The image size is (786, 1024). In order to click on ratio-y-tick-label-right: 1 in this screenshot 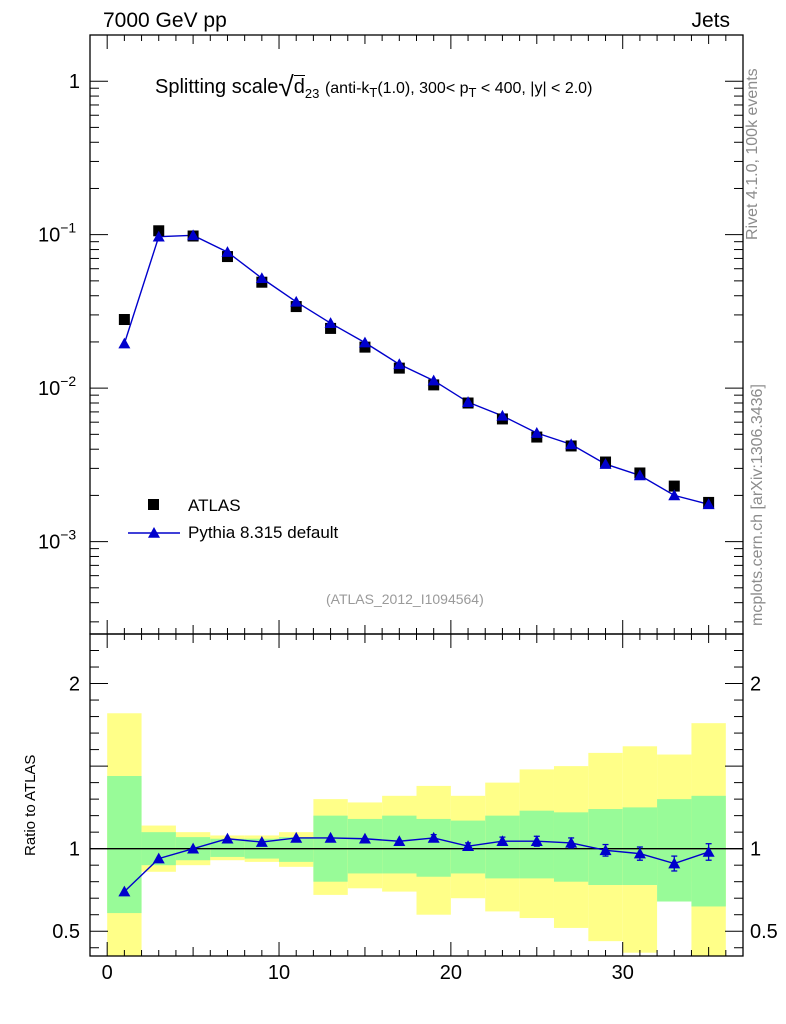, I will do `click(755, 850)`.